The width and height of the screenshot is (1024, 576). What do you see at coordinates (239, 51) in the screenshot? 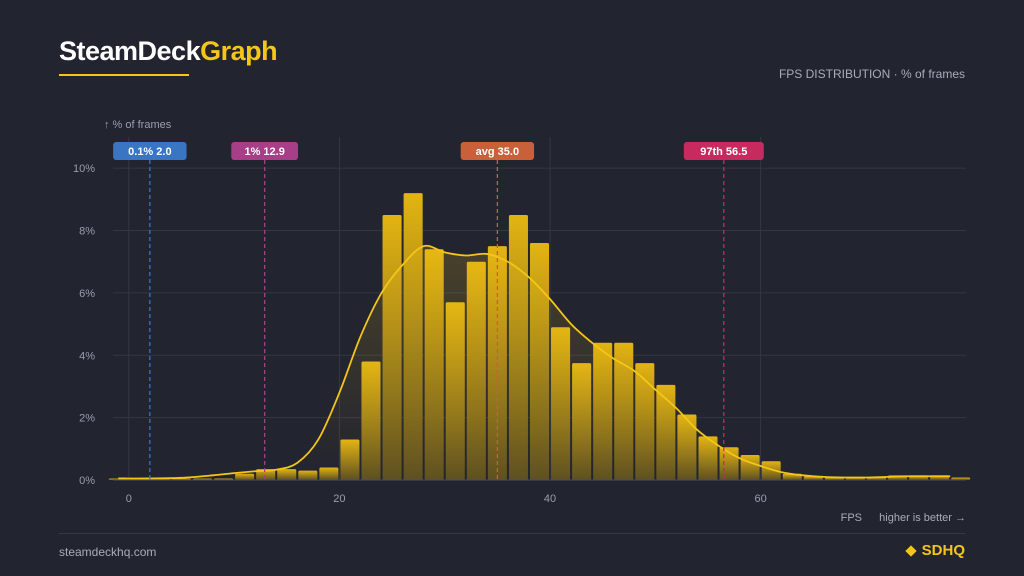
I see `brand-part-2: Graph` at bounding box center [239, 51].